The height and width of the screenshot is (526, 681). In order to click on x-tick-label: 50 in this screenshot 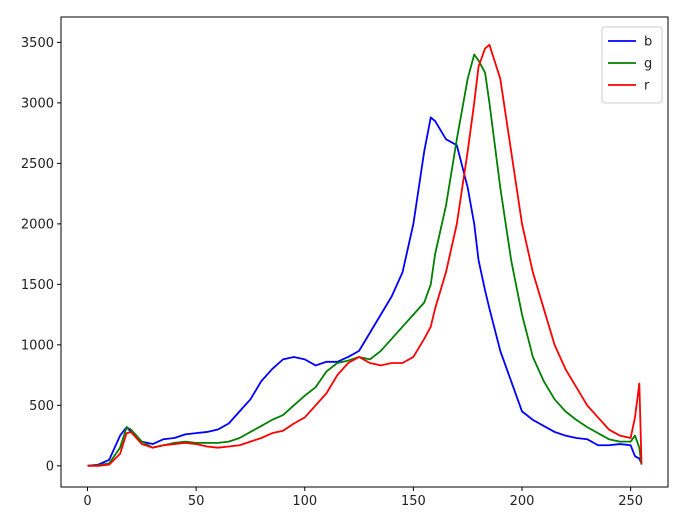, I will do `click(196, 501)`.